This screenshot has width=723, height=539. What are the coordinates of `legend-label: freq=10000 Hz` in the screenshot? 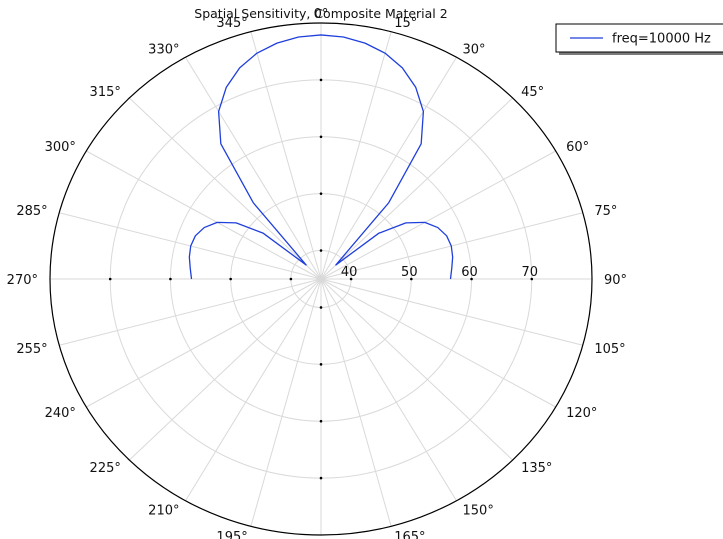 It's located at (661, 39).